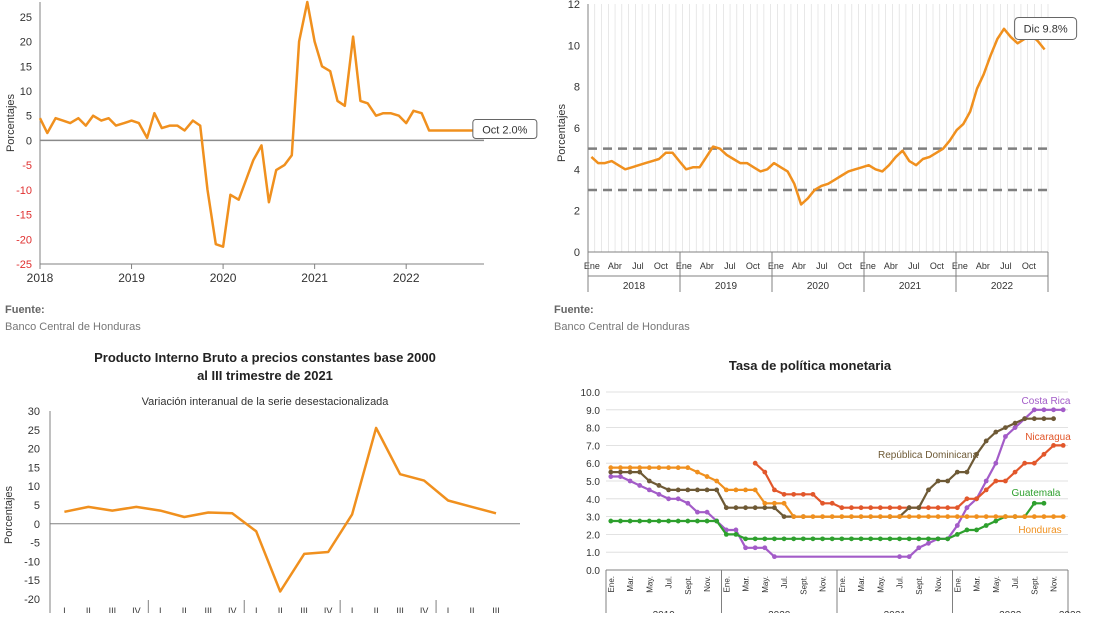 The width and height of the screenshot is (1108, 618). Describe the element at coordinates (577, 212) in the screenshot. I see `y-tick-label: 2` at that location.